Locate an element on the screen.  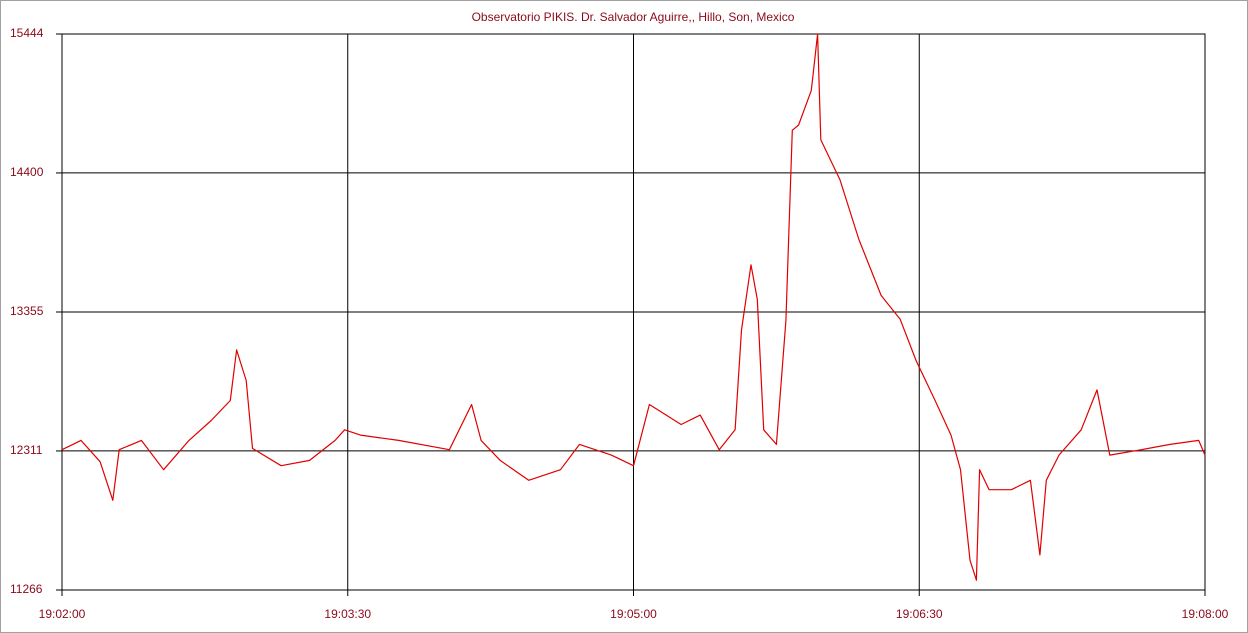
y-tick-label: 15444 is located at coordinates (27, 33).